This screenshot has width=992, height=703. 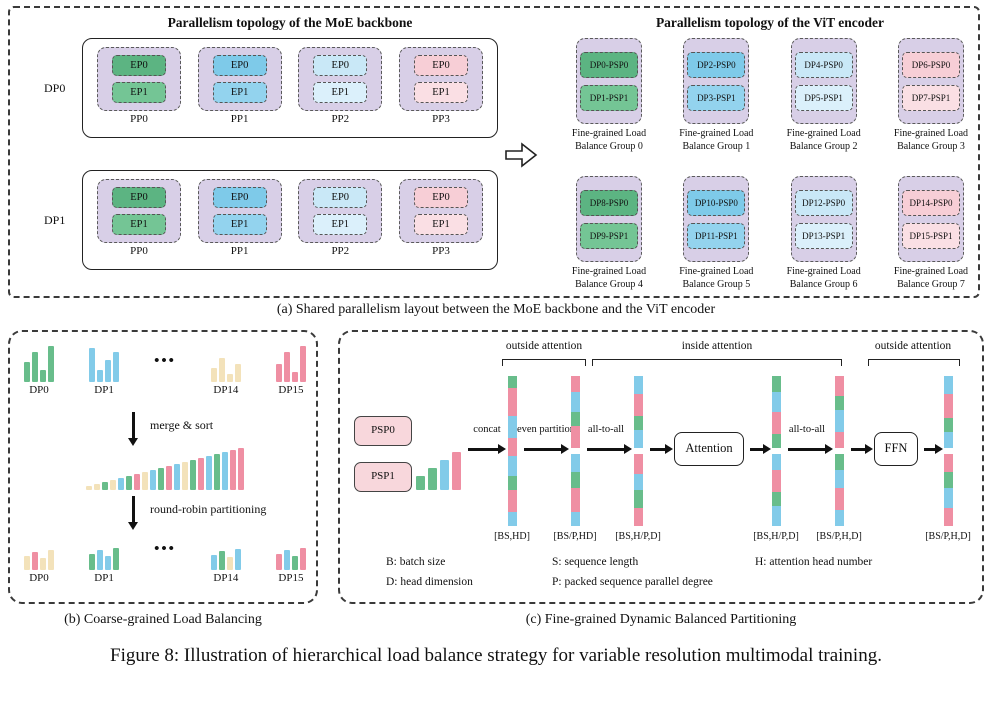 I want to click on pp-column: EP0 EP1 PP1, so click(x=239, y=92).